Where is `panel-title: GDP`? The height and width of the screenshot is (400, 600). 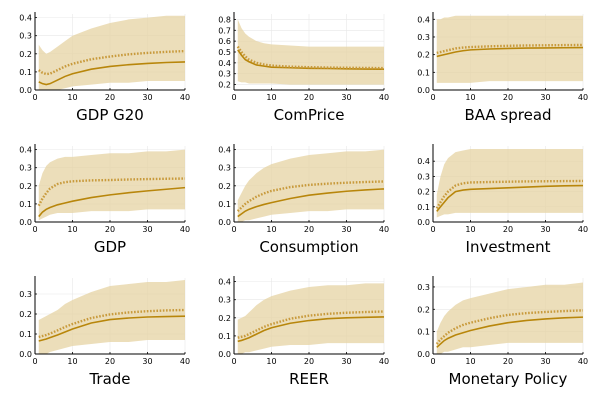
panel-title: GDP is located at coordinates (110, 247).